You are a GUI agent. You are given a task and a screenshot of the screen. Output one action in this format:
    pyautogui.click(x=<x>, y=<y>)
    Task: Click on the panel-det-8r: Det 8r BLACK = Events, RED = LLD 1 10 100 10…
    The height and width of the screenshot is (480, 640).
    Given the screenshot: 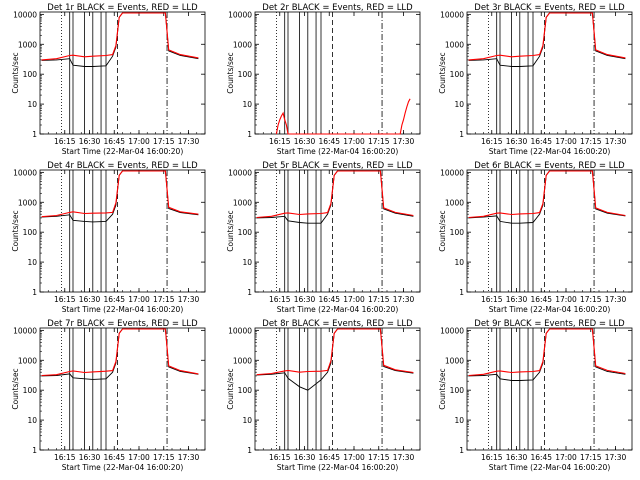 What is the action you would take?
    pyautogui.click(x=323, y=395)
    